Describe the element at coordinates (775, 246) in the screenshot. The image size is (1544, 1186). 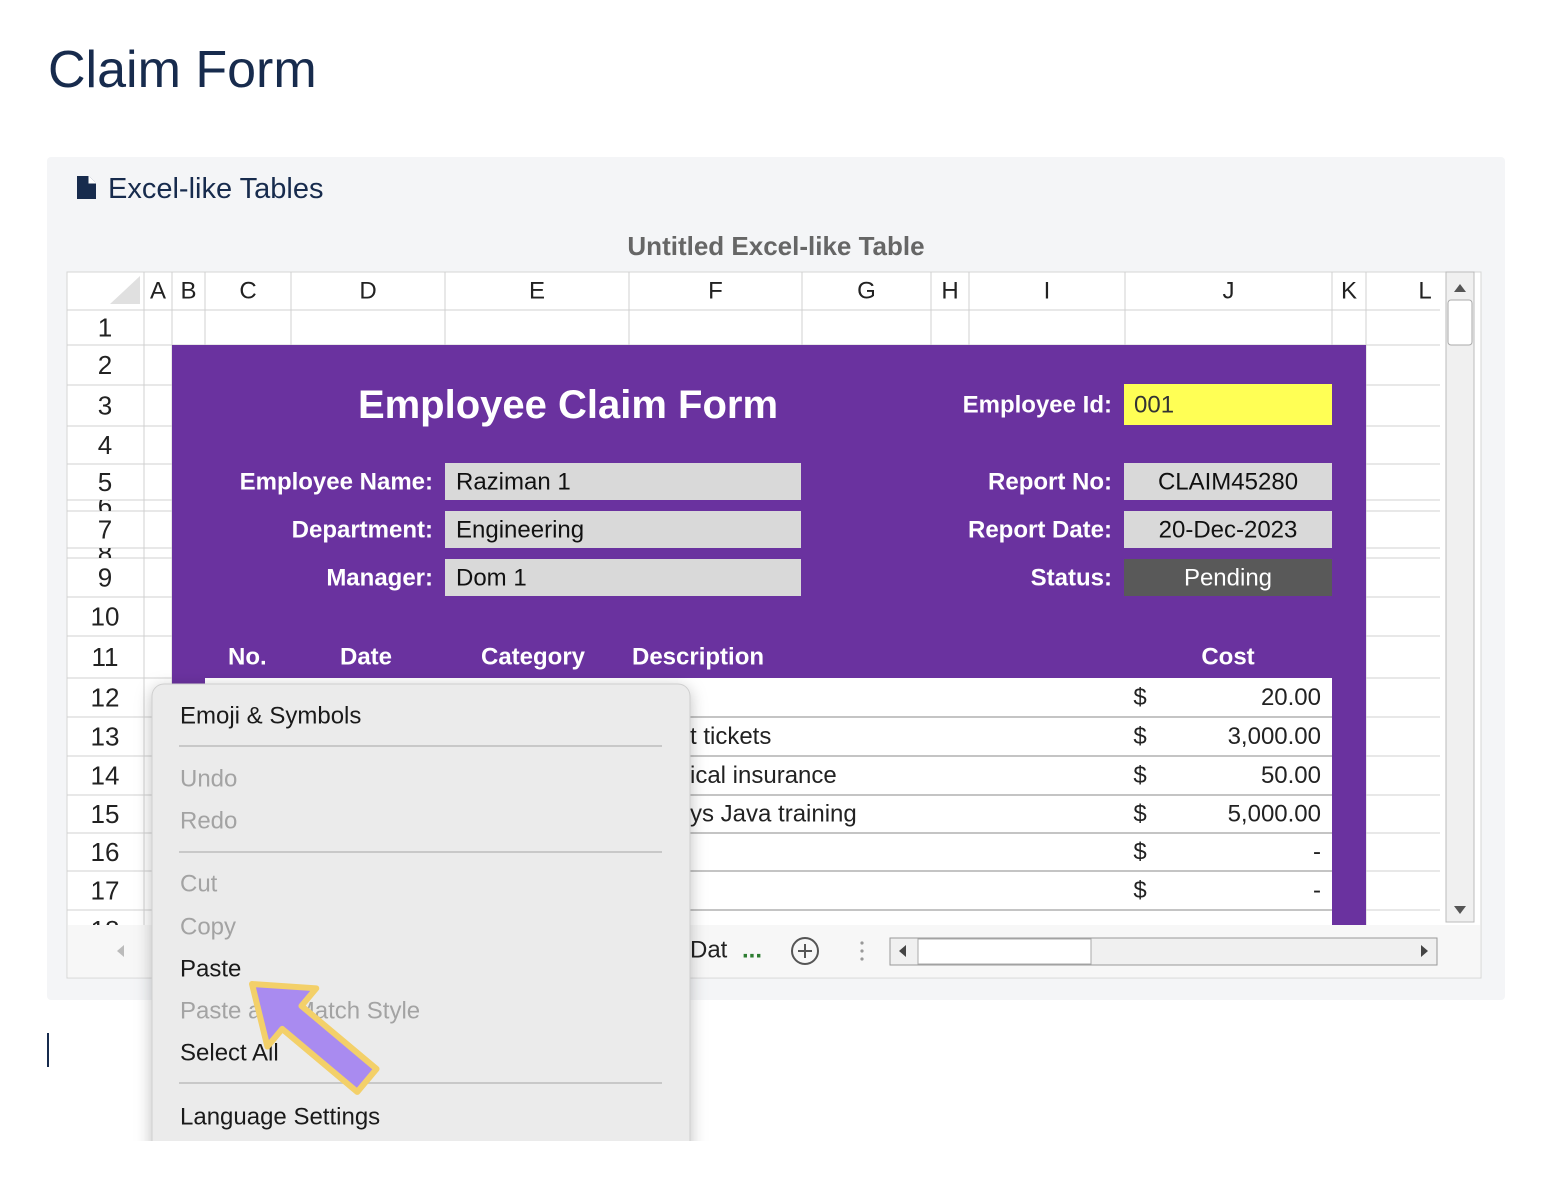
I see `table-title: Untitled Excel-like Table` at that location.